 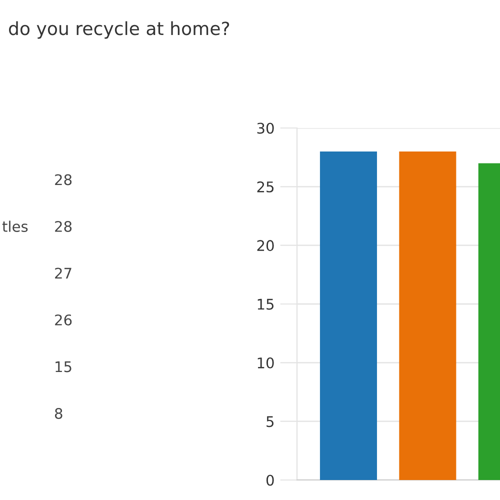 I want to click on text: 27, so click(x=63, y=273).